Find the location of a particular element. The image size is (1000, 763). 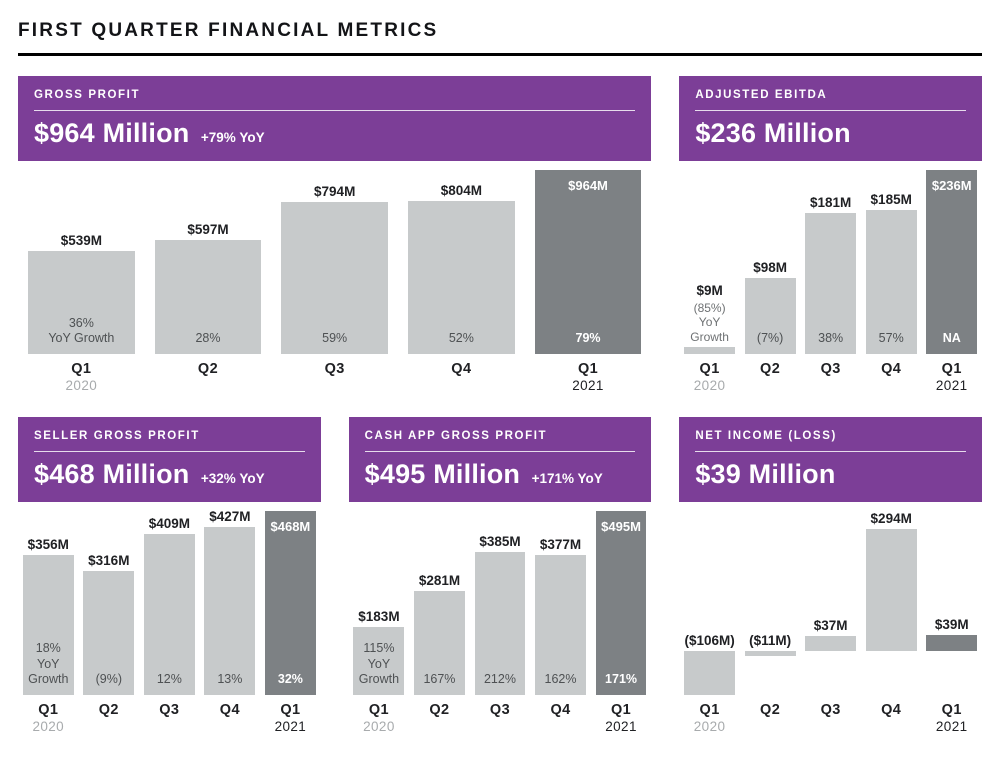

bar-value-label: $427M is located at coordinates (230, 517).